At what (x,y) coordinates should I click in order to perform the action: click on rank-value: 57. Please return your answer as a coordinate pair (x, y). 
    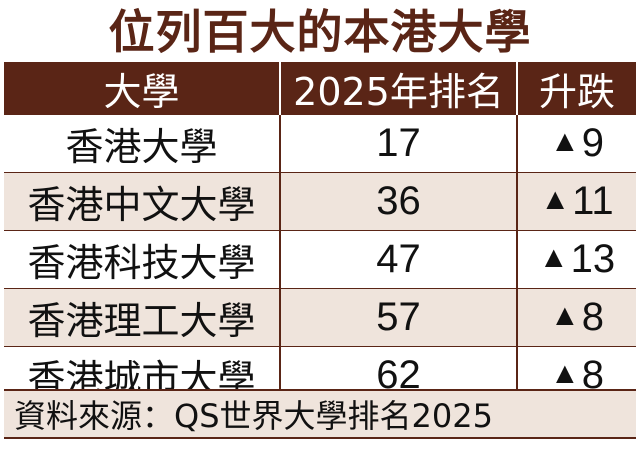
    Looking at the image, I should click on (397, 317).